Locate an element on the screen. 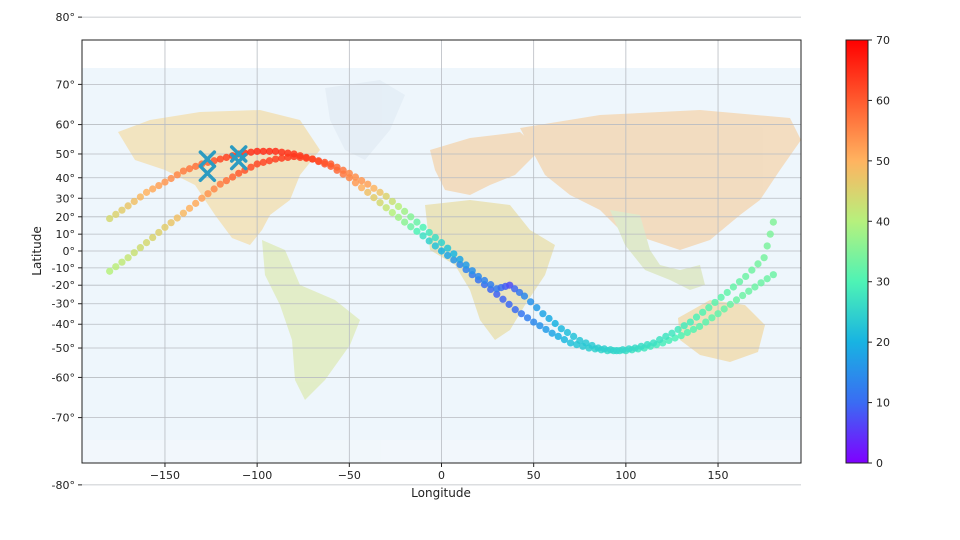 Image resolution: width=960 pixels, height=540 pixels. x-markers is located at coordinates (223, 164).